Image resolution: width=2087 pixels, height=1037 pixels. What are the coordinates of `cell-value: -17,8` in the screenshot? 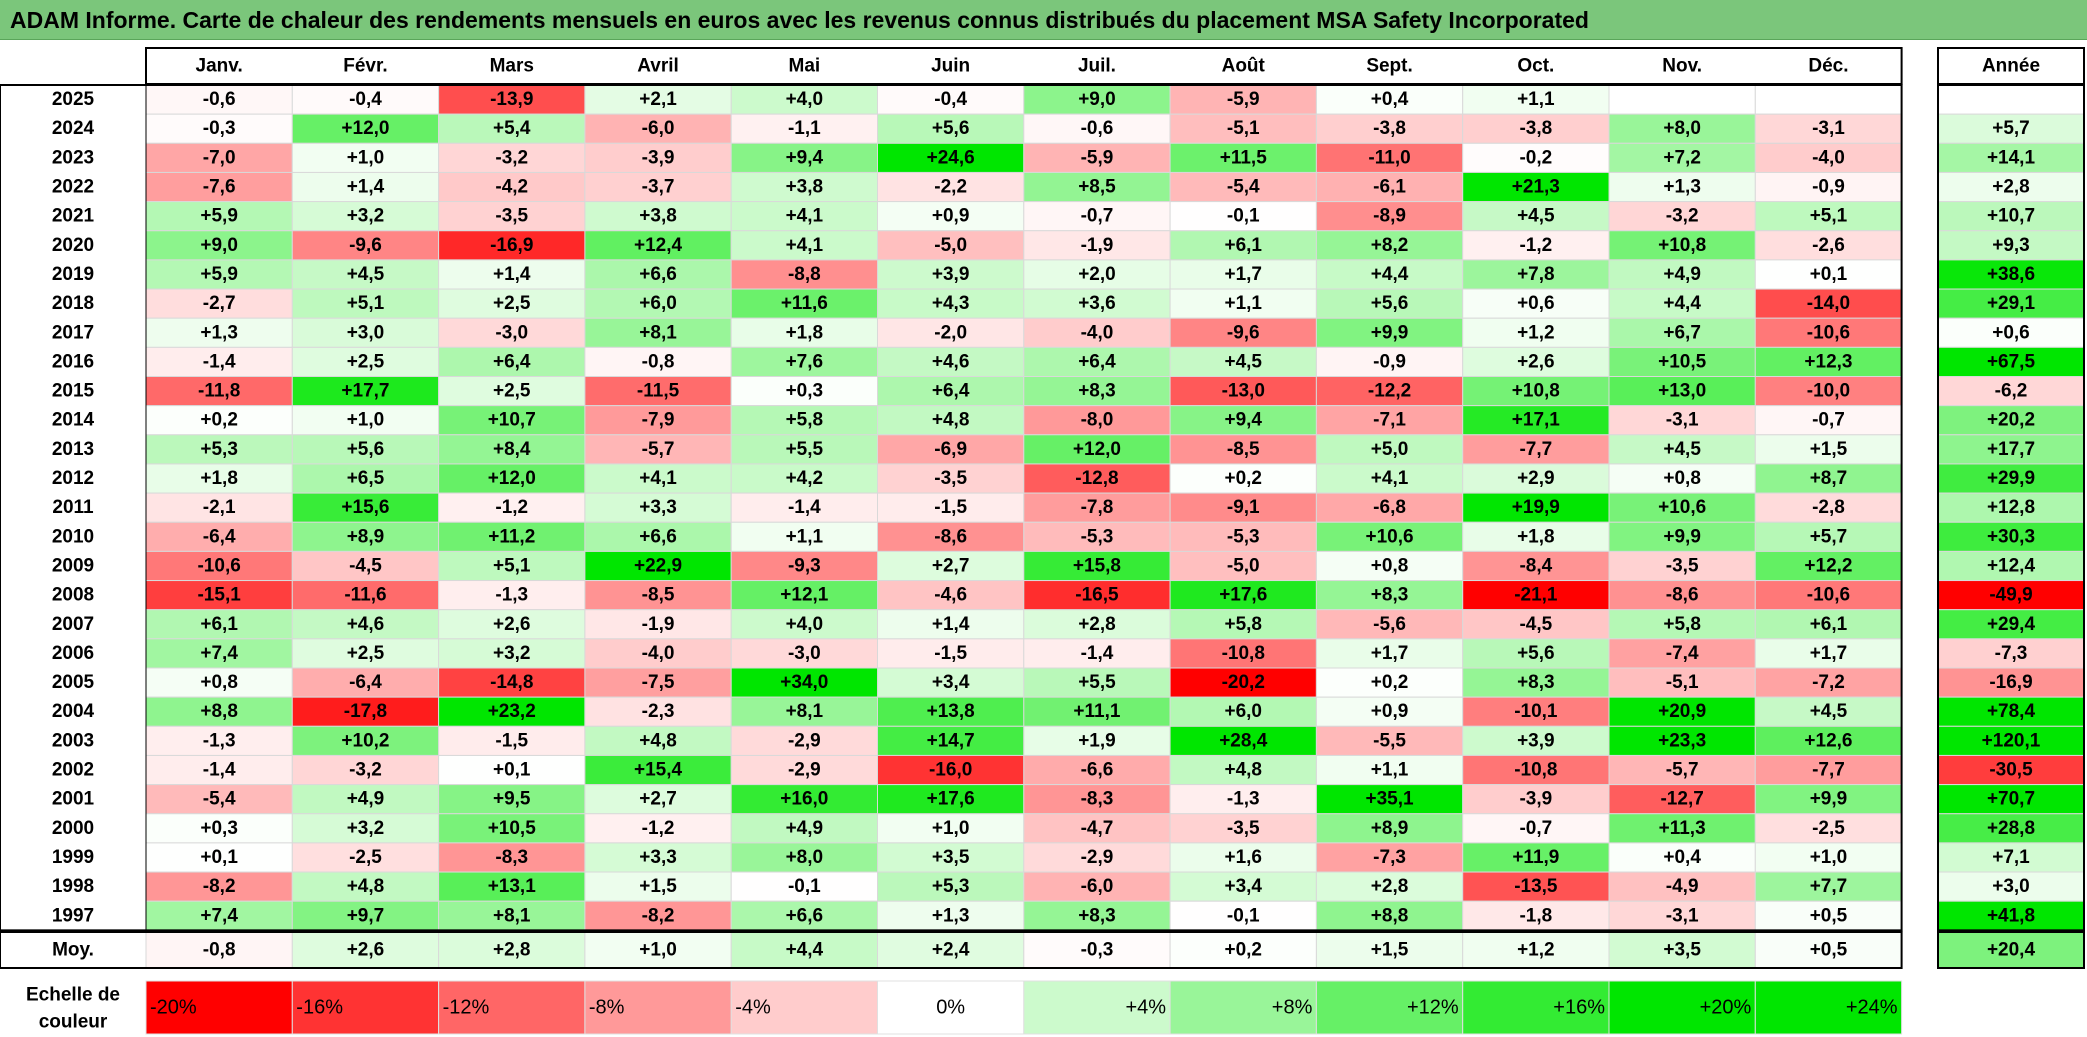 It's located at (365, 711).